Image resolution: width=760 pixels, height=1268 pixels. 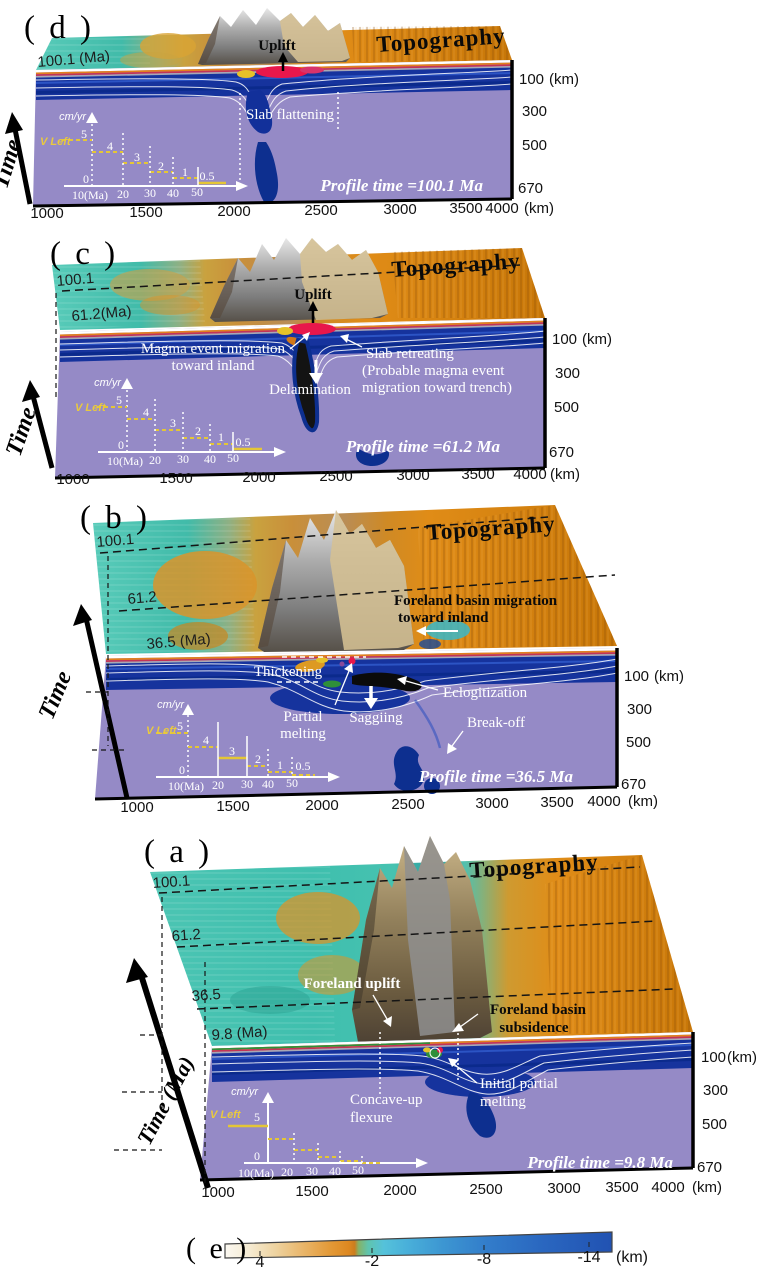 I want to click on panel-b-inset-v1: 1, so click(x=280, y=765).